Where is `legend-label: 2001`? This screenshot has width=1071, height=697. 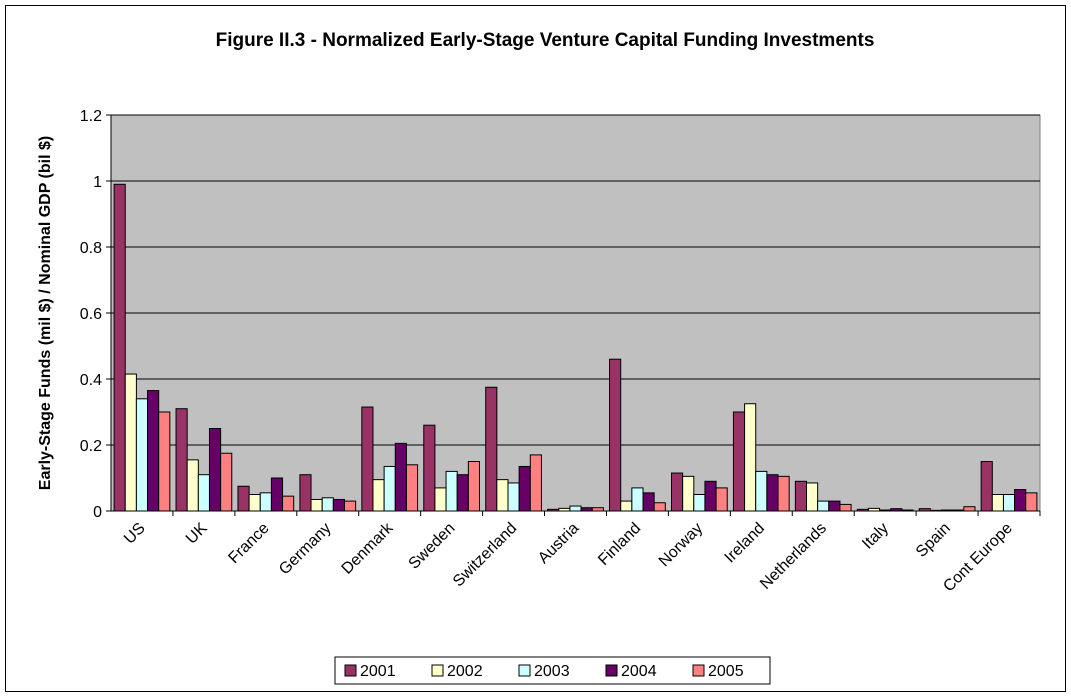
legend-label: 2001 is located at coordinates (378, 671).